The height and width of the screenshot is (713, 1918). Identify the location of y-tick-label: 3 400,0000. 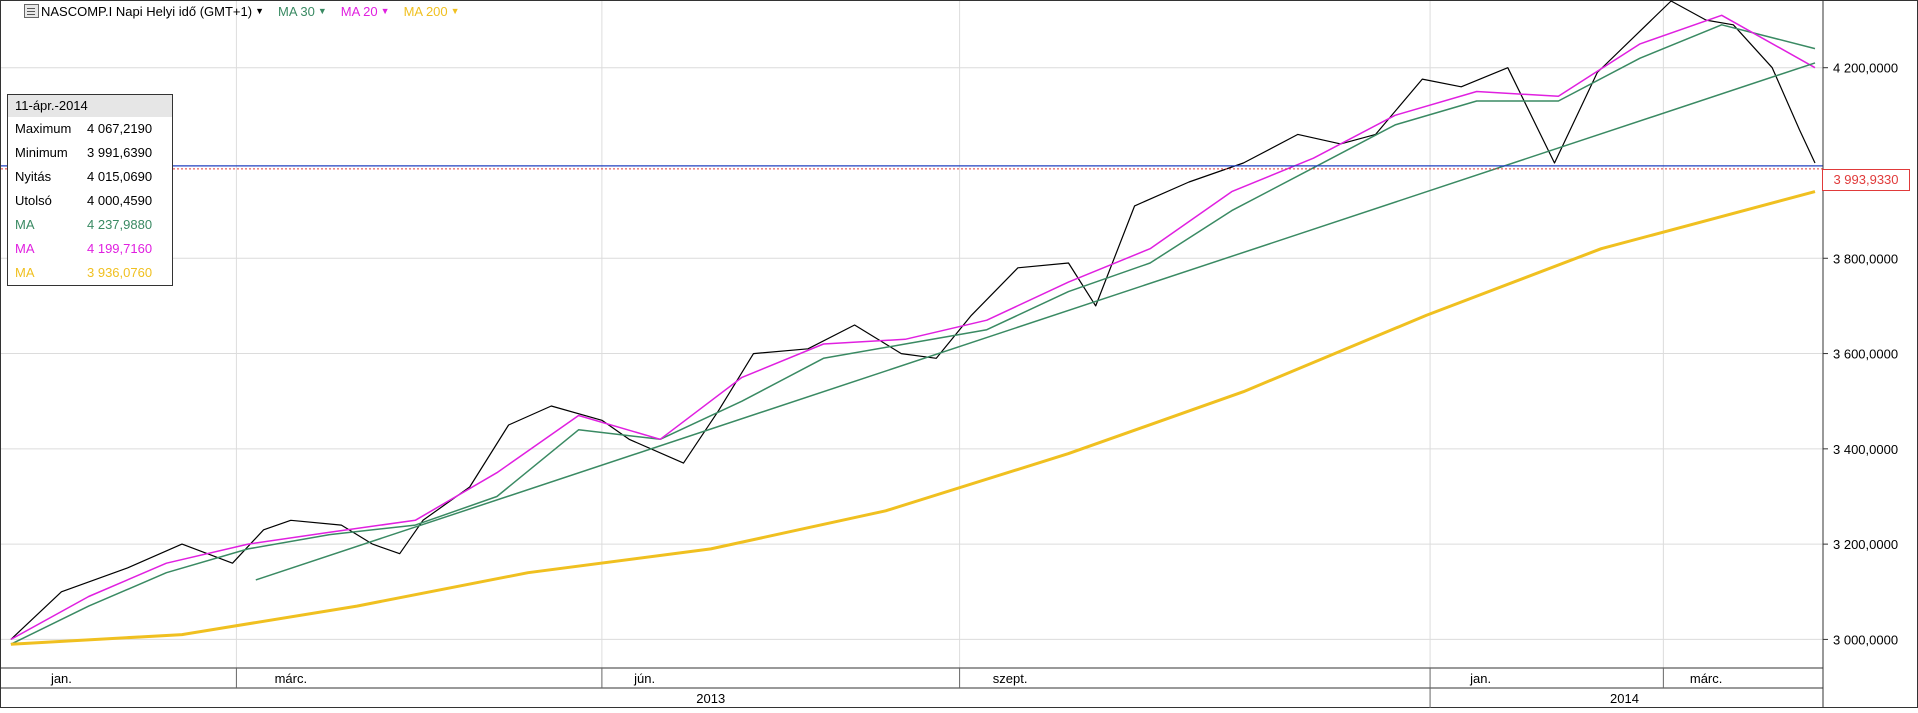
(1865, 449).